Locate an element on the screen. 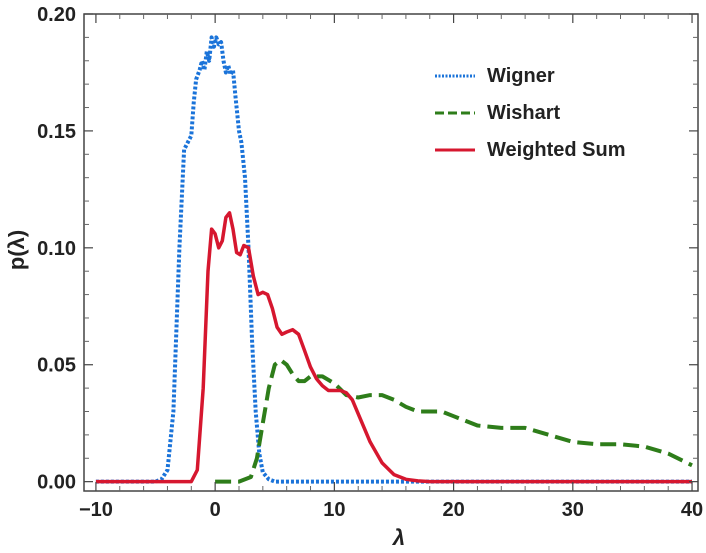  y-tick-label: 0.10 is located at coordinates (56, 249).